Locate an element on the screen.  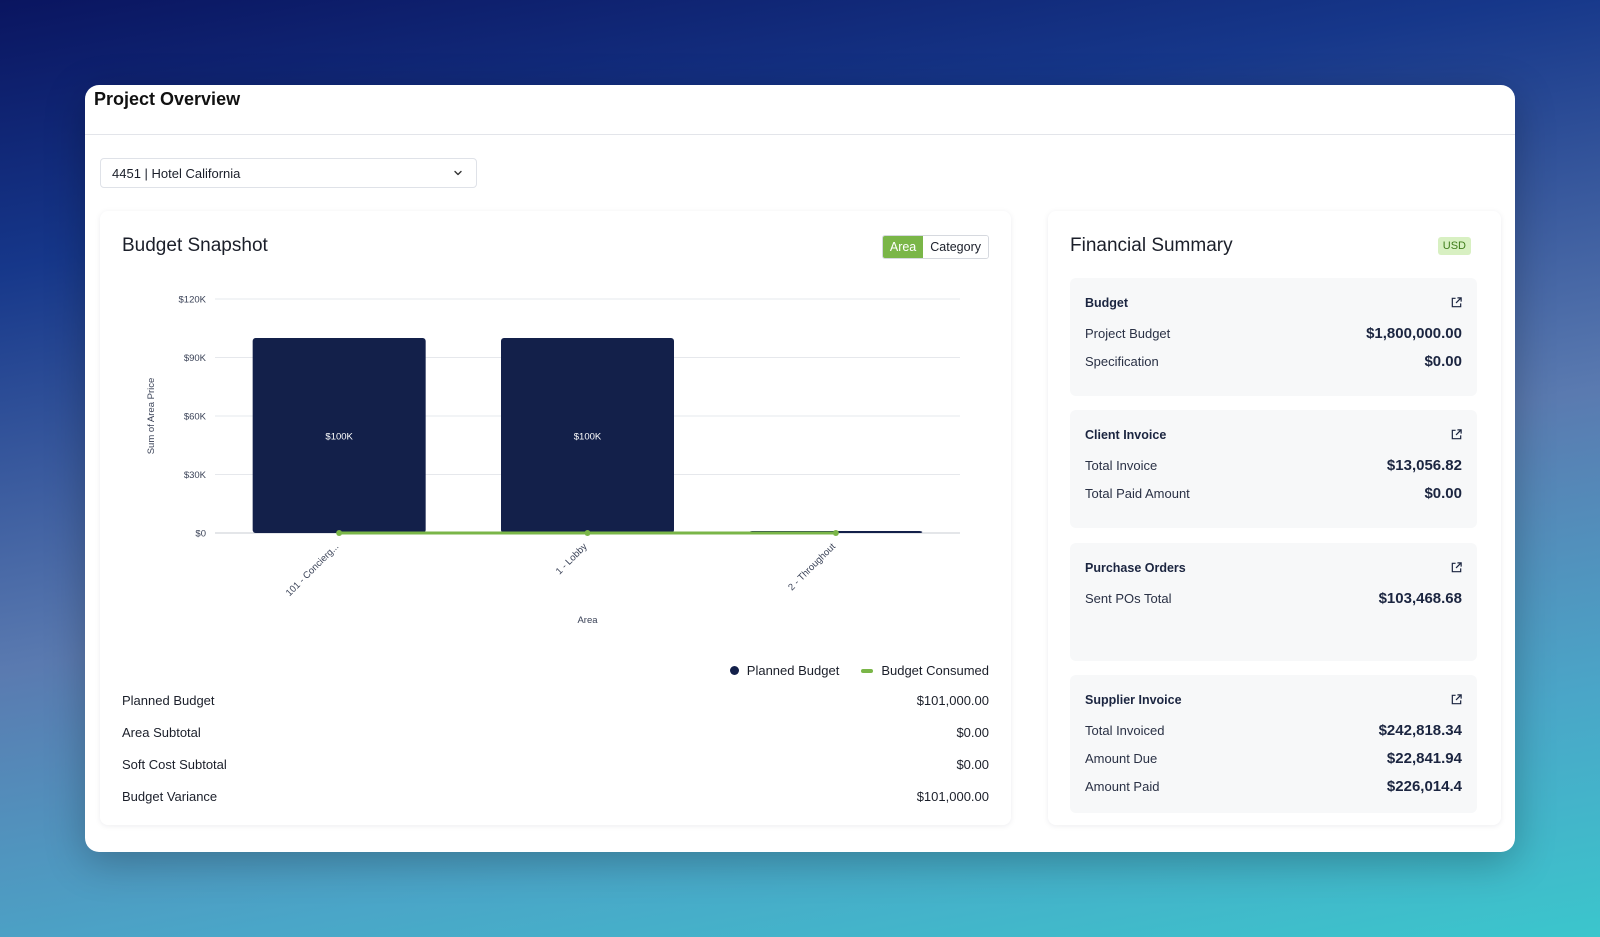
y-axis-label: Sum of Area Price is located at coordinates (151, 416).